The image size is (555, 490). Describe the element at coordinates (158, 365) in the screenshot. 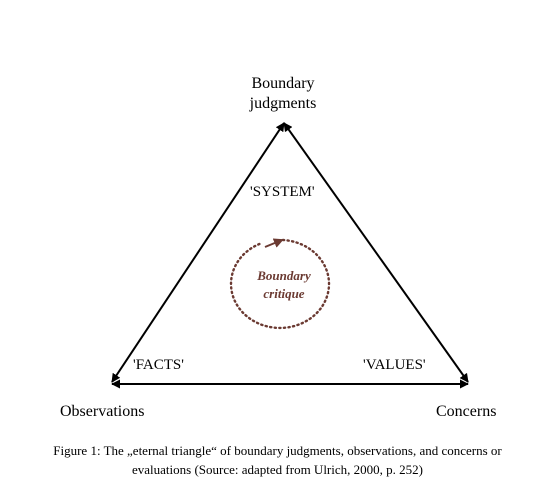

I see `edge-label-facts: 'FACTS'` at that location.